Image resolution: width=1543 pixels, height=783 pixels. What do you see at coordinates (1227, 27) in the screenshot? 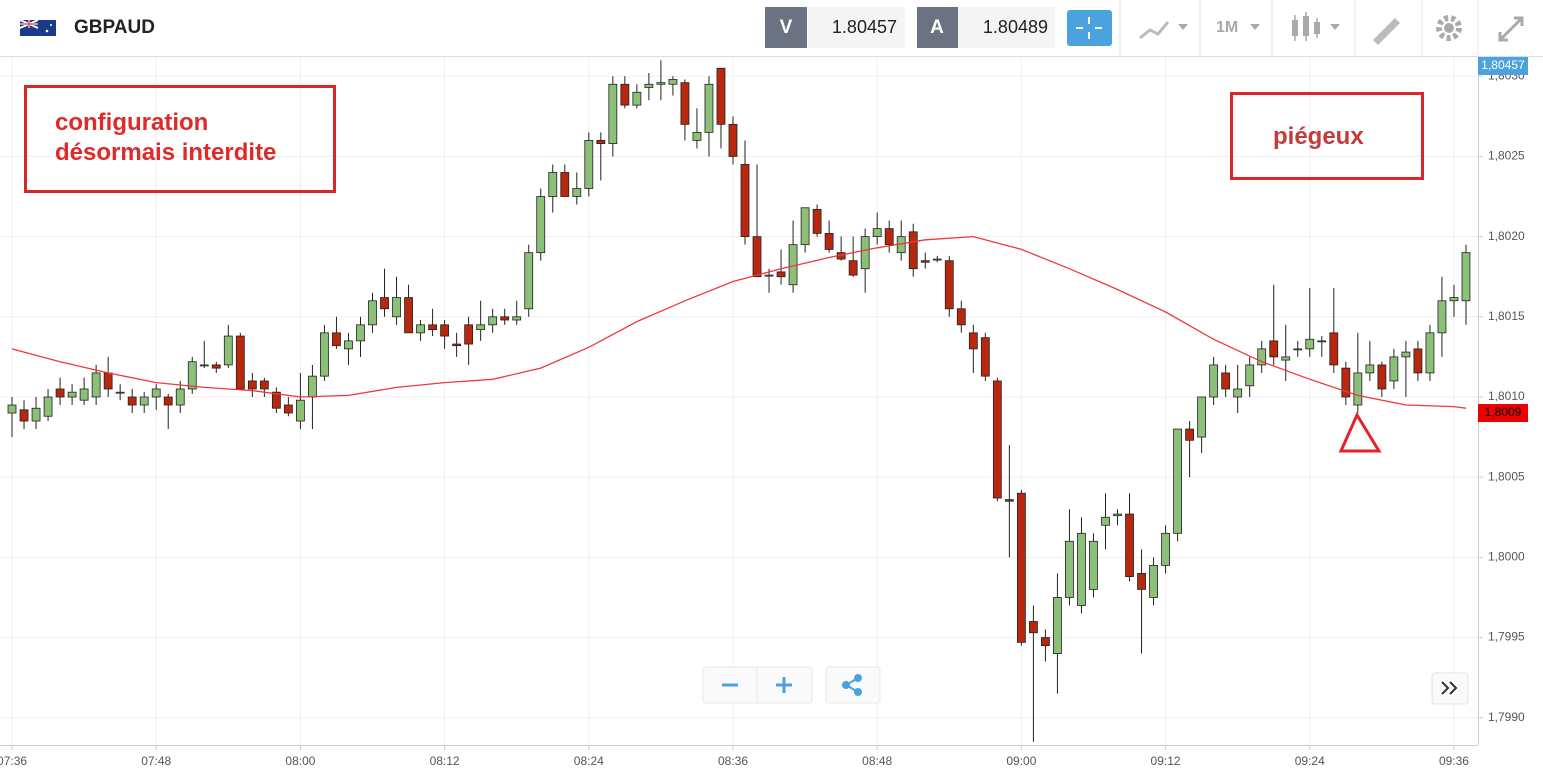
I see `timeframe: 1M` at bounding box center [1227, 27].